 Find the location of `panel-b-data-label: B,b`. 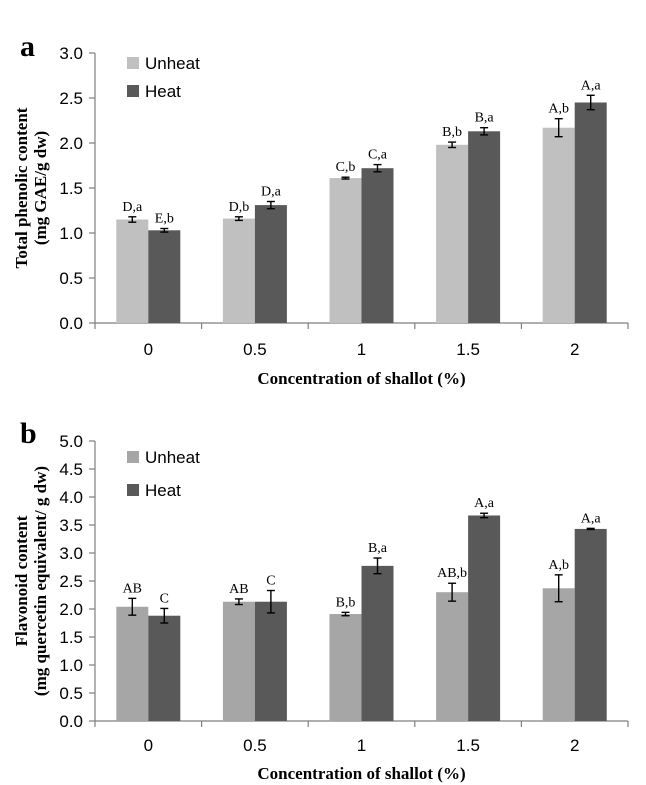

panel-b-data-label: B,b is located at coordinates (346, 602).